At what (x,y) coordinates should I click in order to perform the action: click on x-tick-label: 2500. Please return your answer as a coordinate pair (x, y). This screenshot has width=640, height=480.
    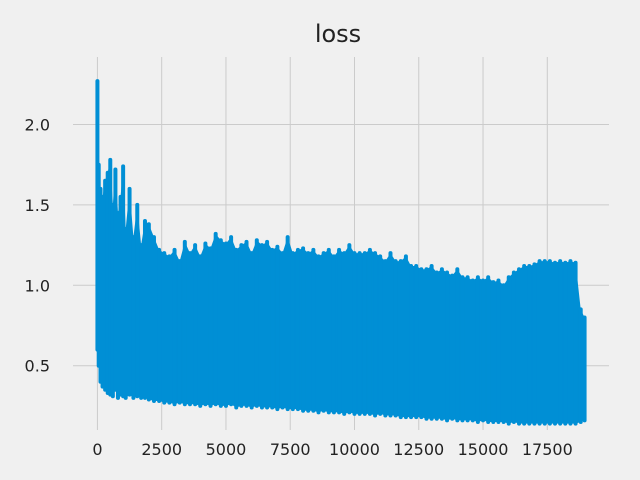
    Looking at the image, I should click on (161, 449).